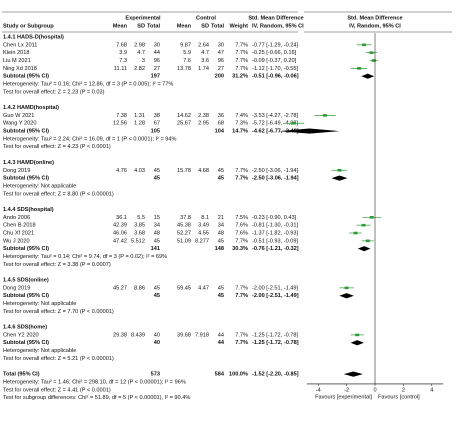  Describe the element at coordinates (205, 26) in the screenshot. I see `column-header: SD` at that location.